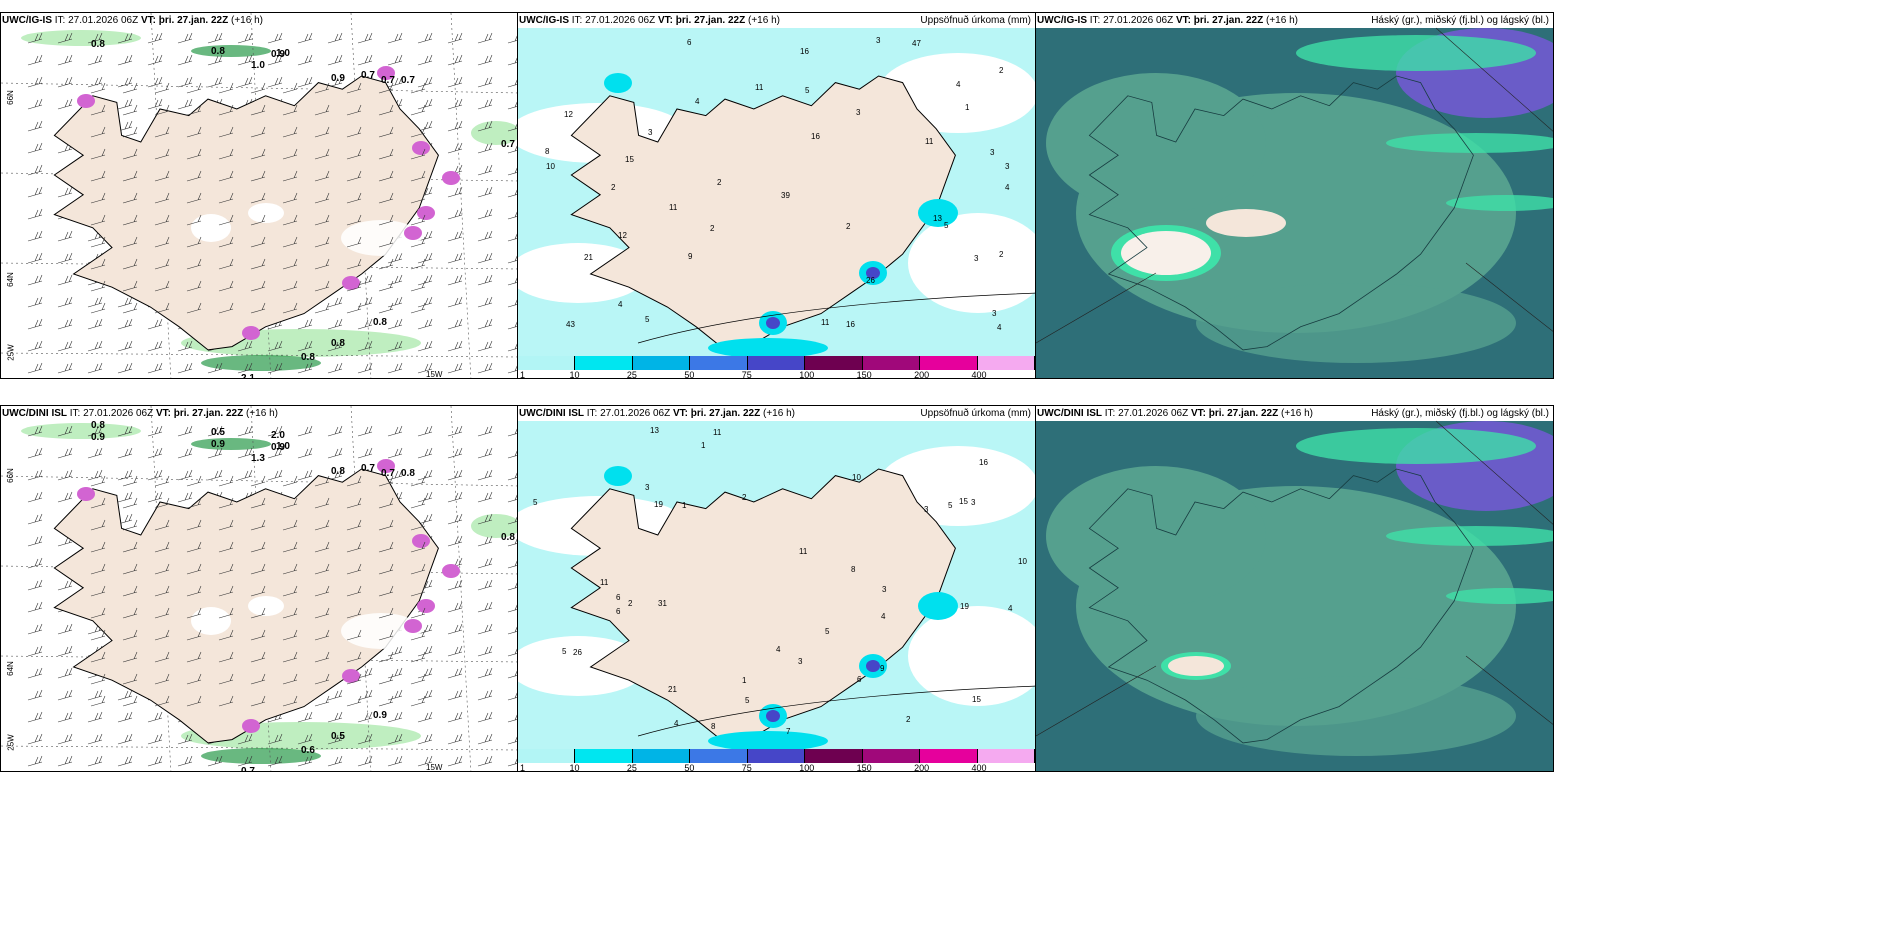 This screenshot has width=1900, height=950. Describe the element at coordinates (259, 88) in the screenshot. I see `grid-line` at that location.